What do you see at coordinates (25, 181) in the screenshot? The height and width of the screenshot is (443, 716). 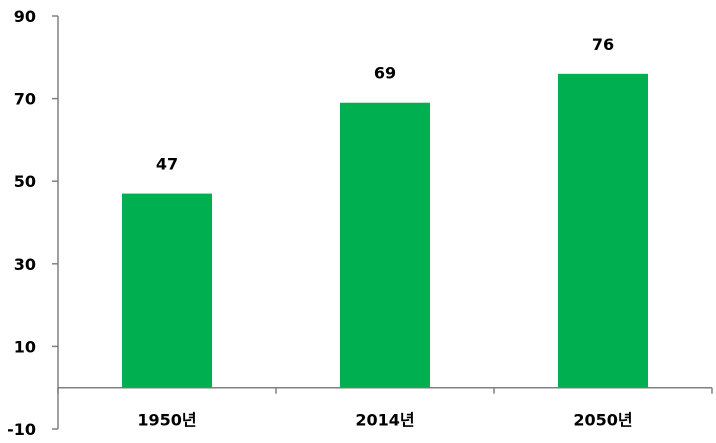 I see `y-tick-label: 50` at bounding box center [25, 181].